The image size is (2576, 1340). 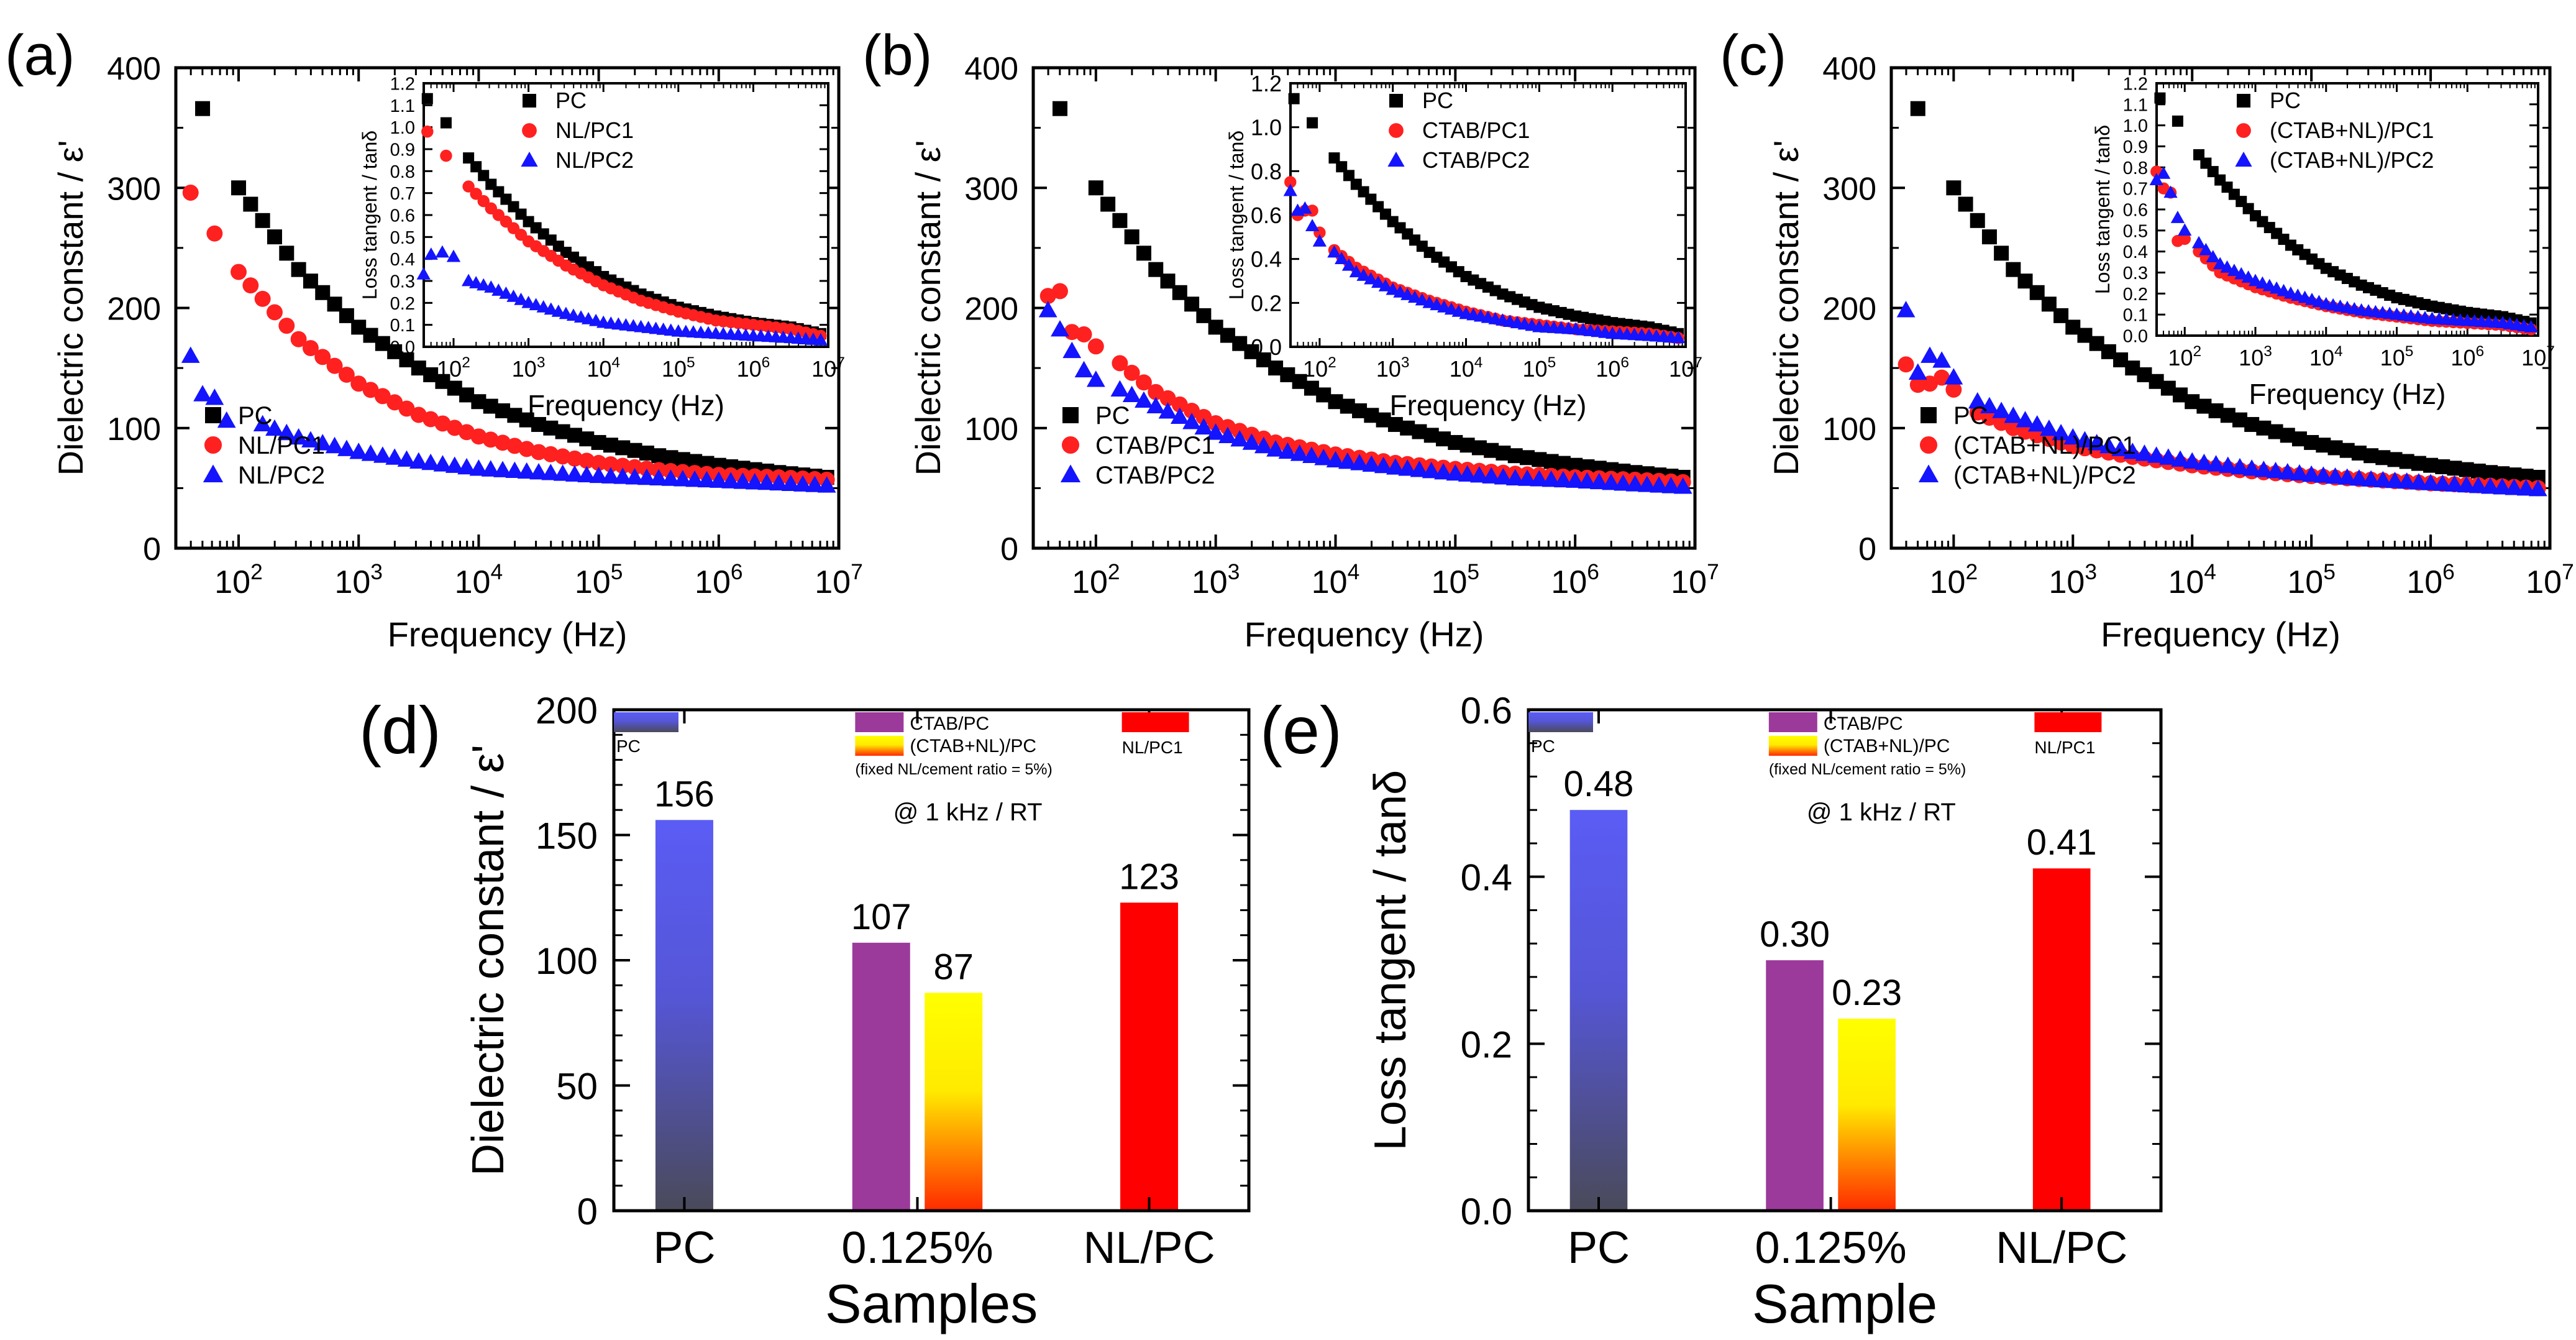 I want to click on inset-y-tick-label: 0.1, so click(x=2135, y=316).